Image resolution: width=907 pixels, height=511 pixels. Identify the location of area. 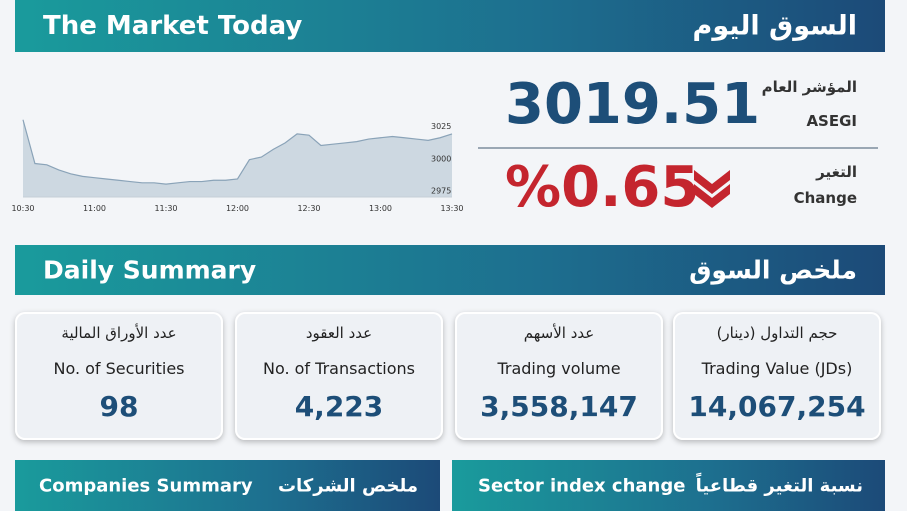
(237, 158).